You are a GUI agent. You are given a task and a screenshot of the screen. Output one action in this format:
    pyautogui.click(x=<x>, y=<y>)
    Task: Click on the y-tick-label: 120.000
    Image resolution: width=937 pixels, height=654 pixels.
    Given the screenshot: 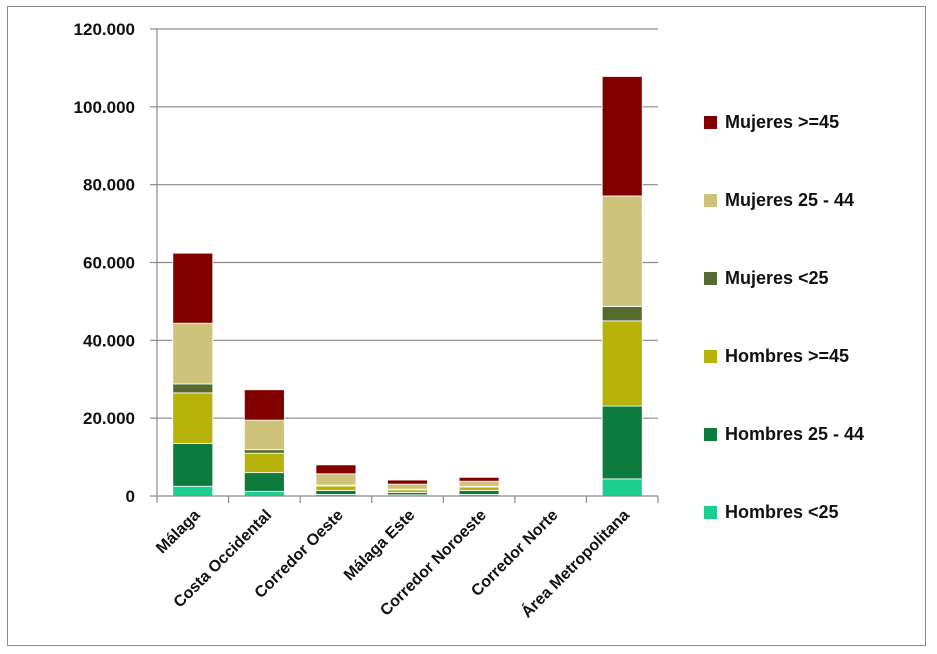 What is the action you would take?
    pyautogui.click(x=104, y=29)
    